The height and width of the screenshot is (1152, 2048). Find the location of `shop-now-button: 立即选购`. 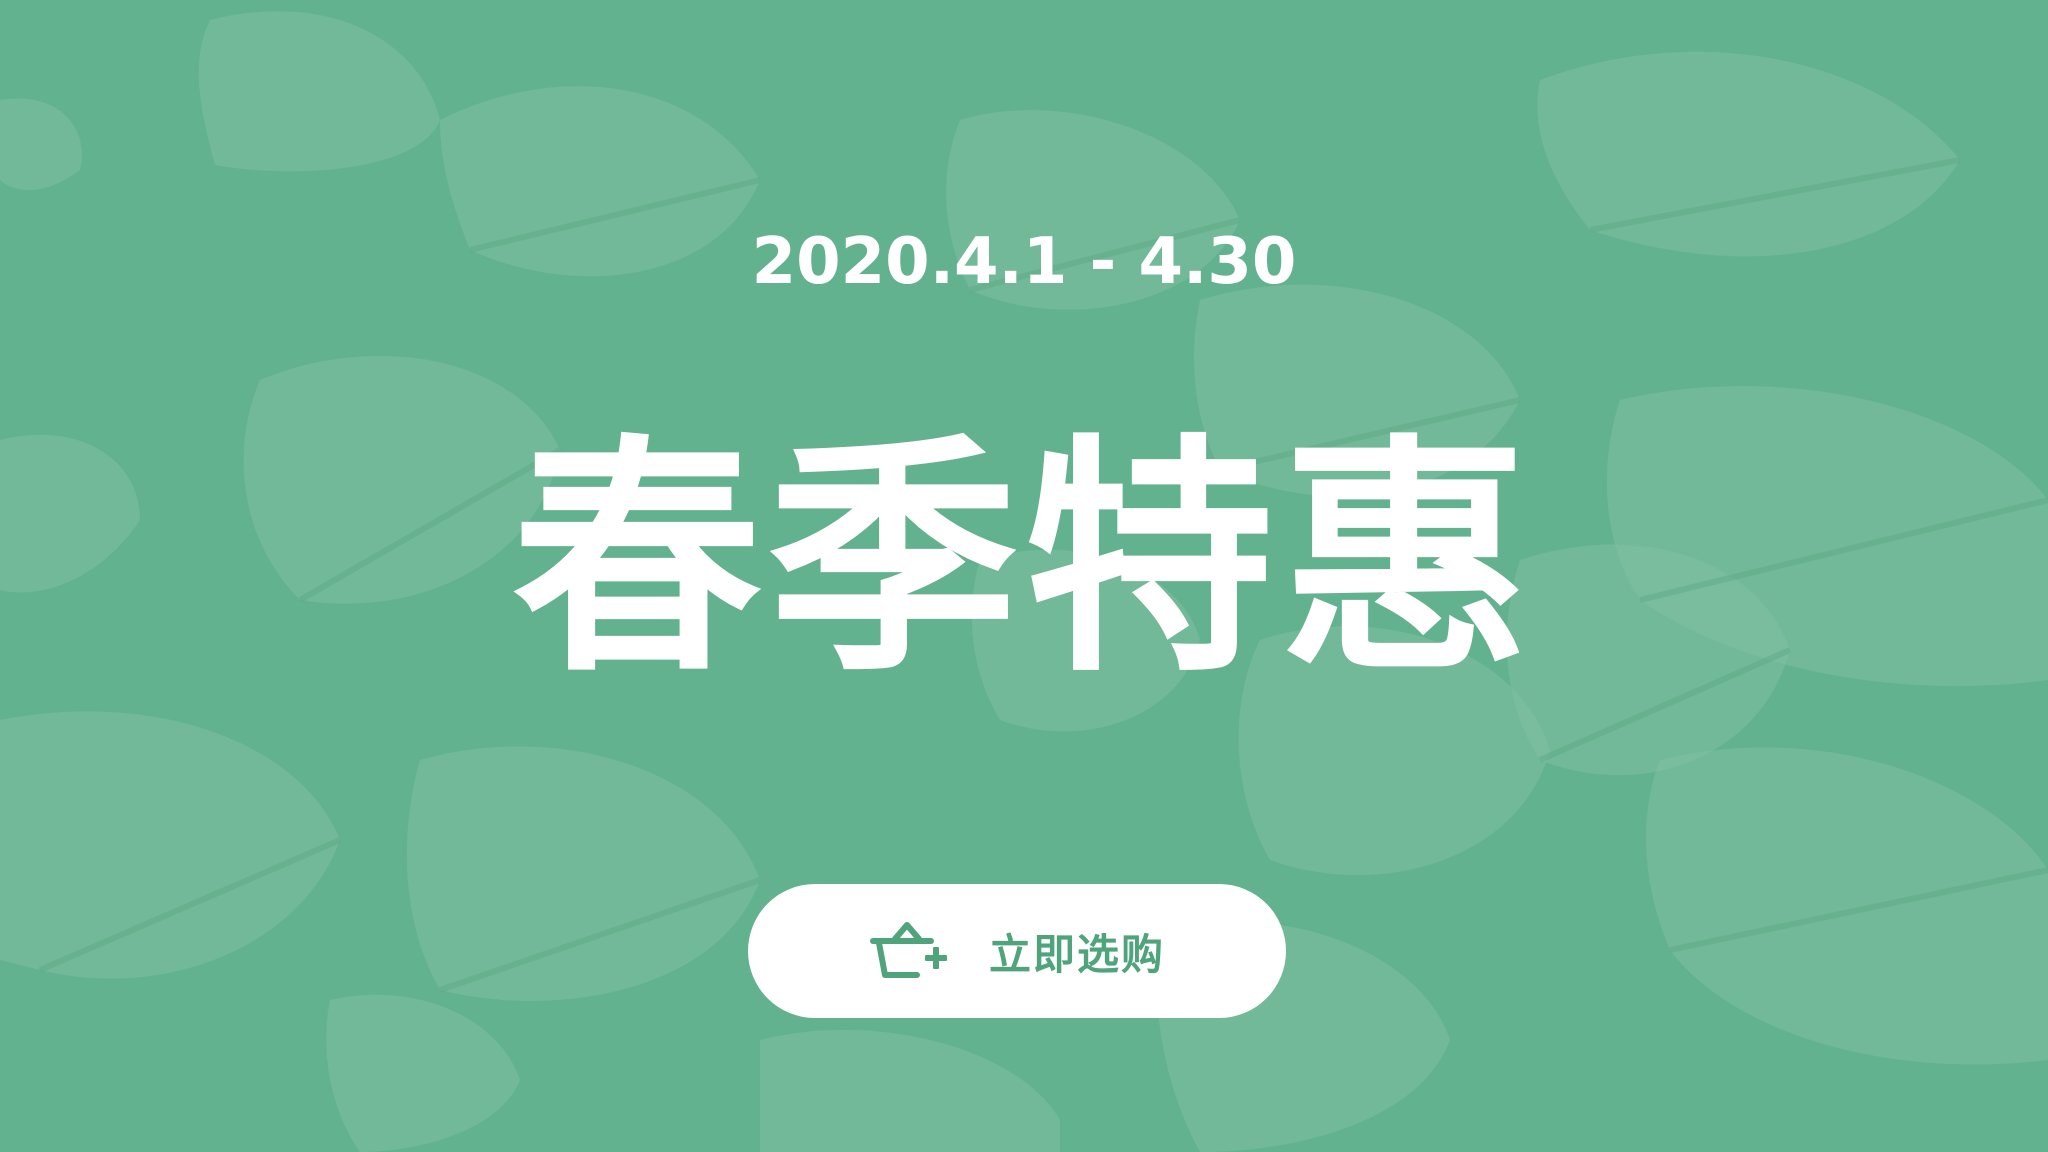

shop-now-button: 立即选购 is located at coordinates (1017, 951).